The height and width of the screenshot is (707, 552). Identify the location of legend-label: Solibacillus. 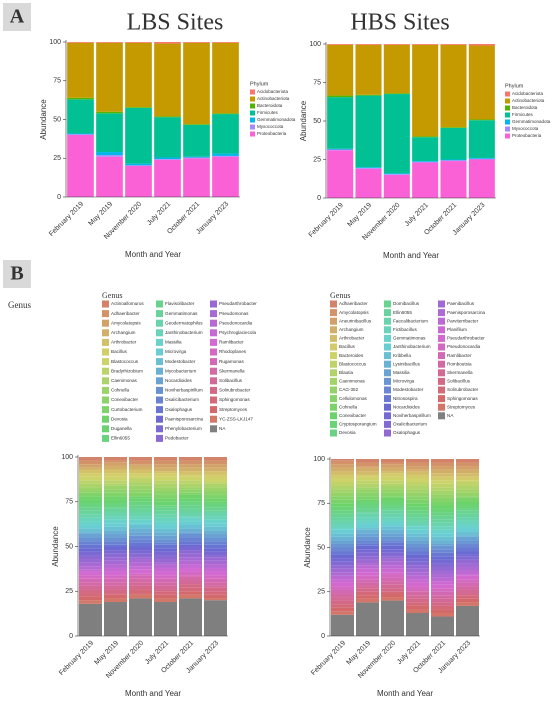
(231, 380).